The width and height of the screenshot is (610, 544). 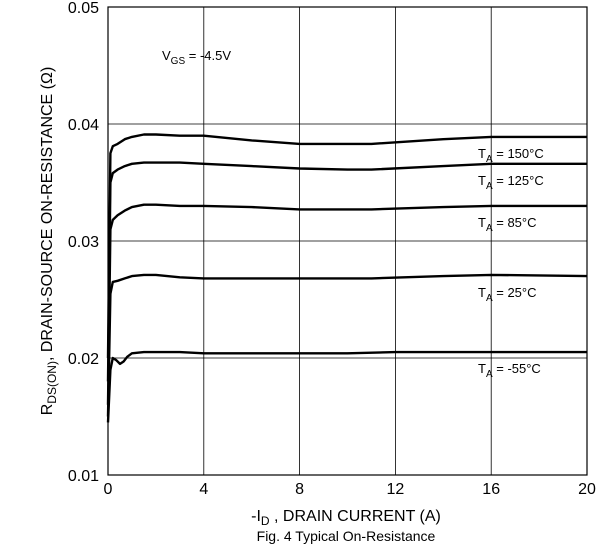 What do you see at coordinates (299, 489) in the screenshot?
I see `x-tick-label: 8` at bounding box center [299, 489].